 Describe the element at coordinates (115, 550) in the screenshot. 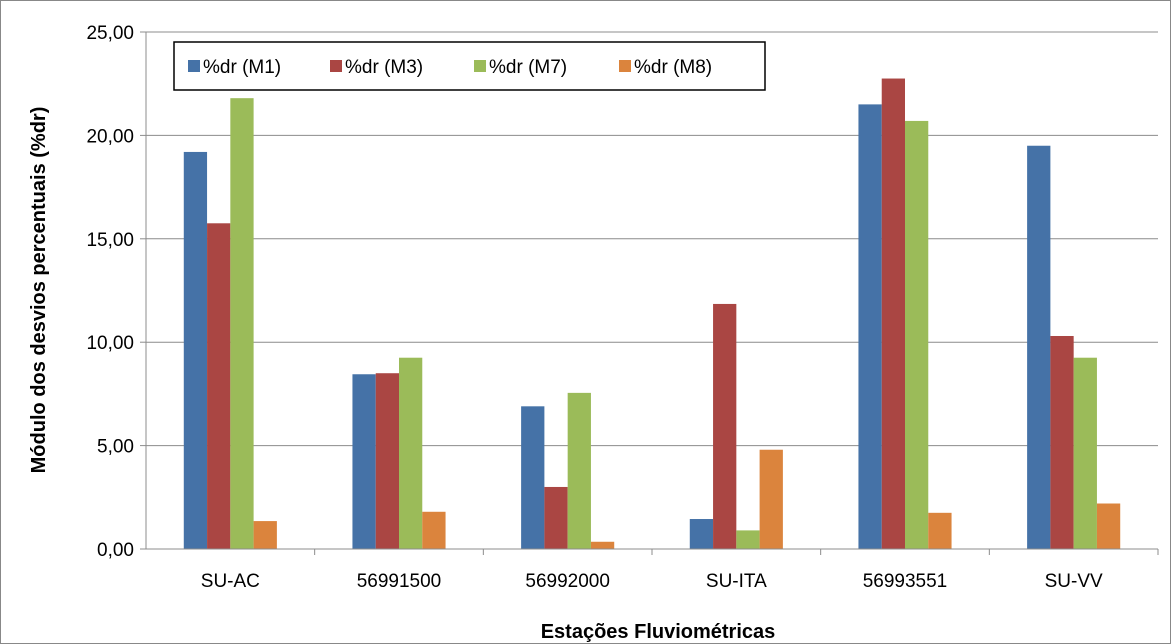

I see `y-tick-label: 0,00` at that location.